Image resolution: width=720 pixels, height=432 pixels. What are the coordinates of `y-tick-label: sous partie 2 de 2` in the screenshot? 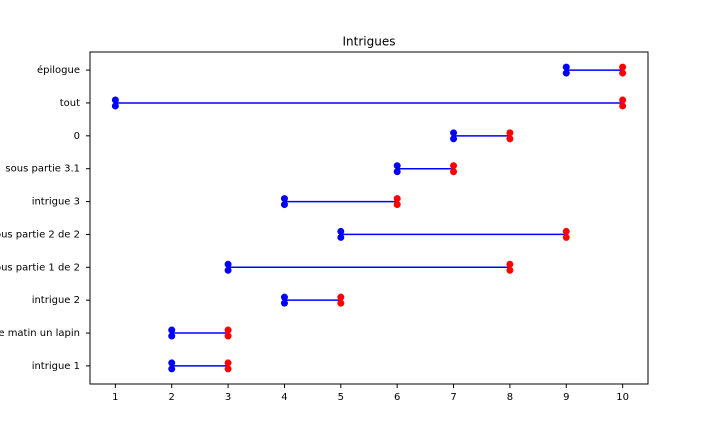 It's located at (40, 234).